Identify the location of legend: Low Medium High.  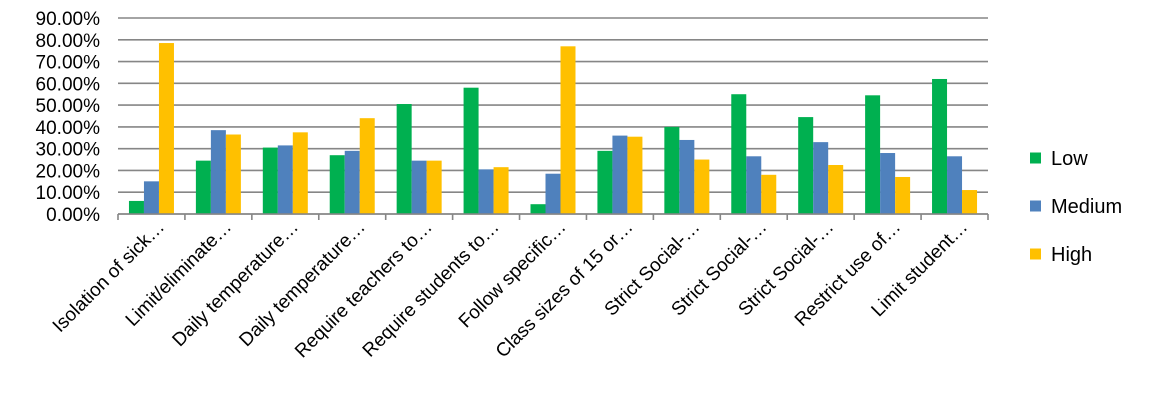
(1076, 207).